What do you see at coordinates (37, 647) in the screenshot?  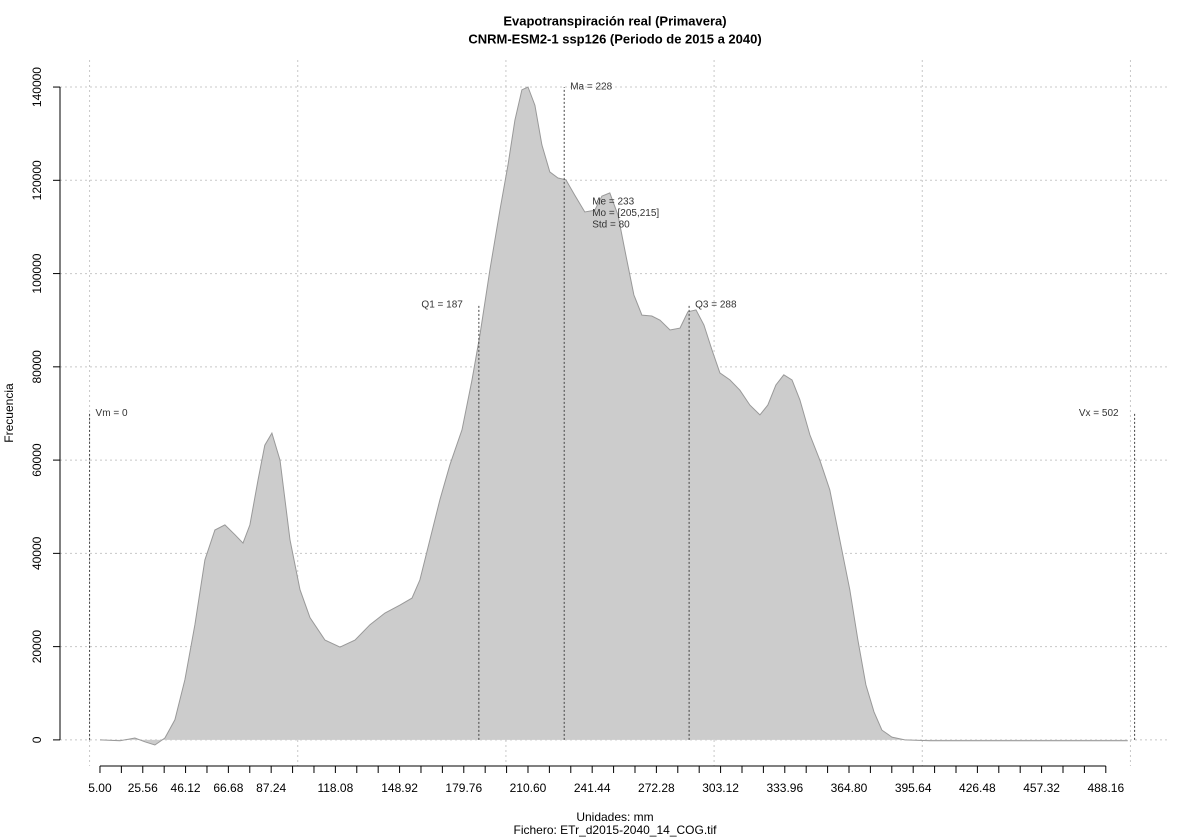 I see `y-tick-label: 20000` at bounding box center [37, 647].